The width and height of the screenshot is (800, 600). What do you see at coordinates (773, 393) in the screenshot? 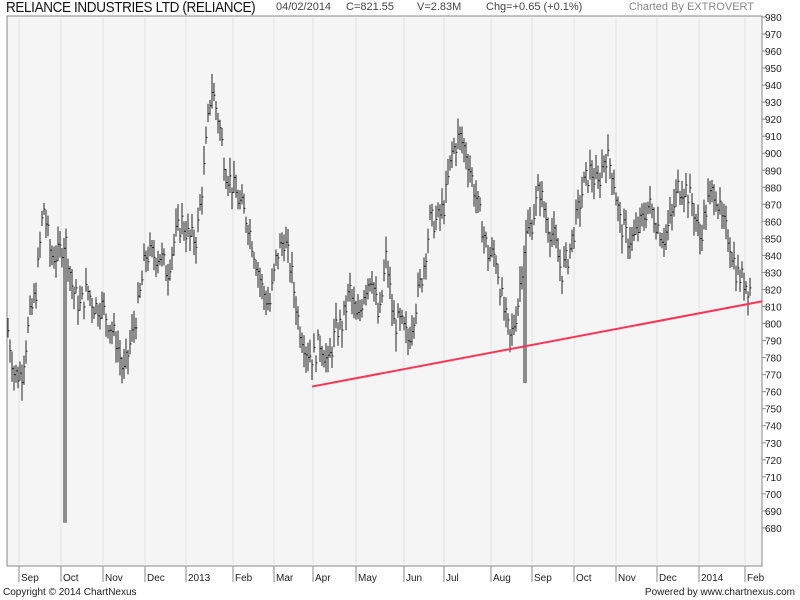
I see `y-tick-label: 760` at bounding box center [773, 393].